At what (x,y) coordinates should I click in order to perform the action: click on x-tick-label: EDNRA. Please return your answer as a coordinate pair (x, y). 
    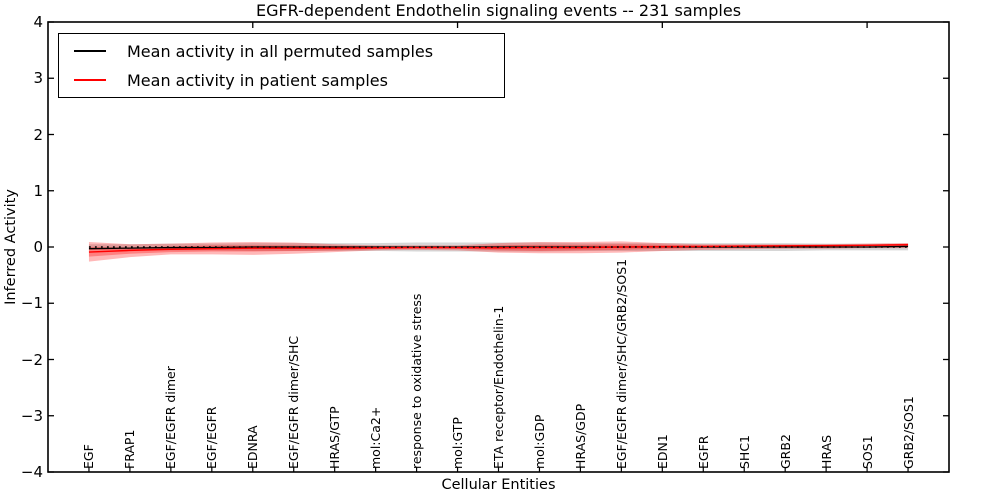
    Looking at the image, I should click on (253, 447).